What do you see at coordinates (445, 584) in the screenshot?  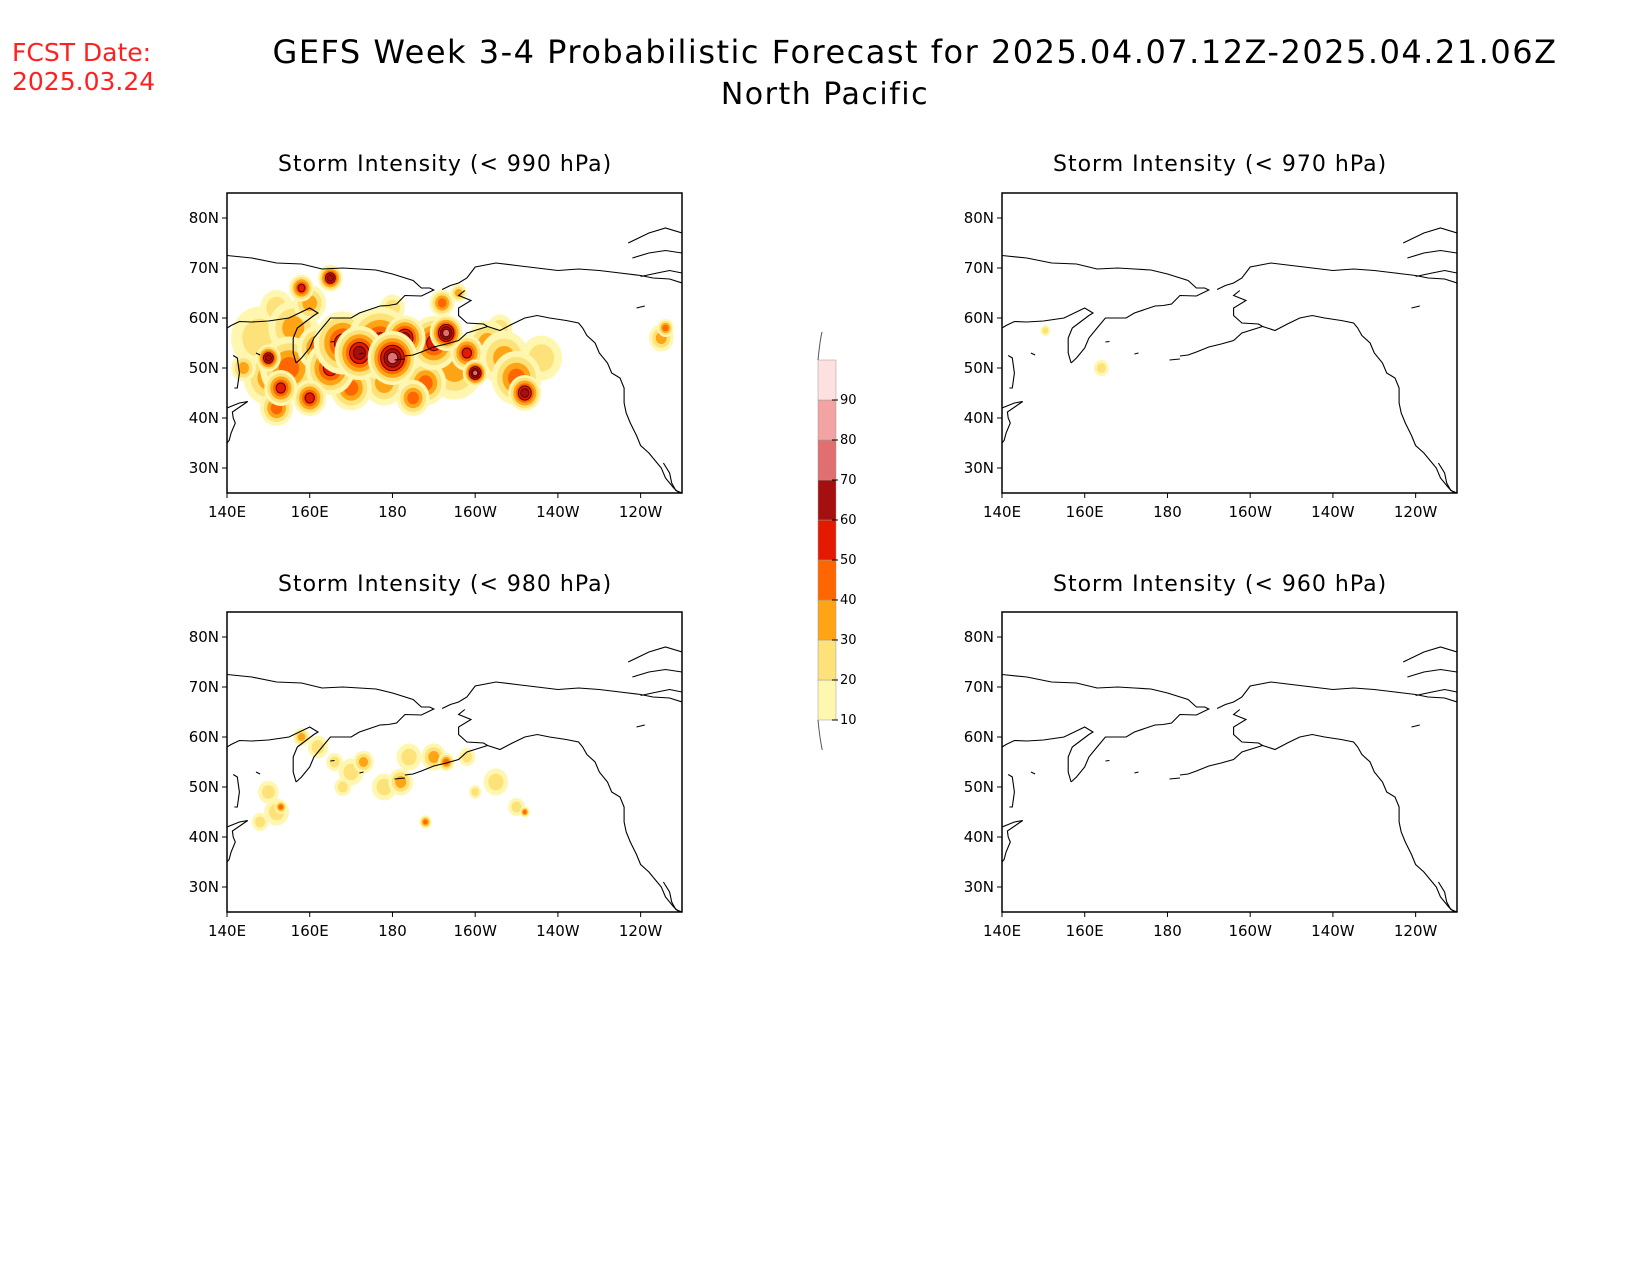 I see `panel-title-980: Storm Intensity (< 980 hPa)` at bounding box center [445, 584].